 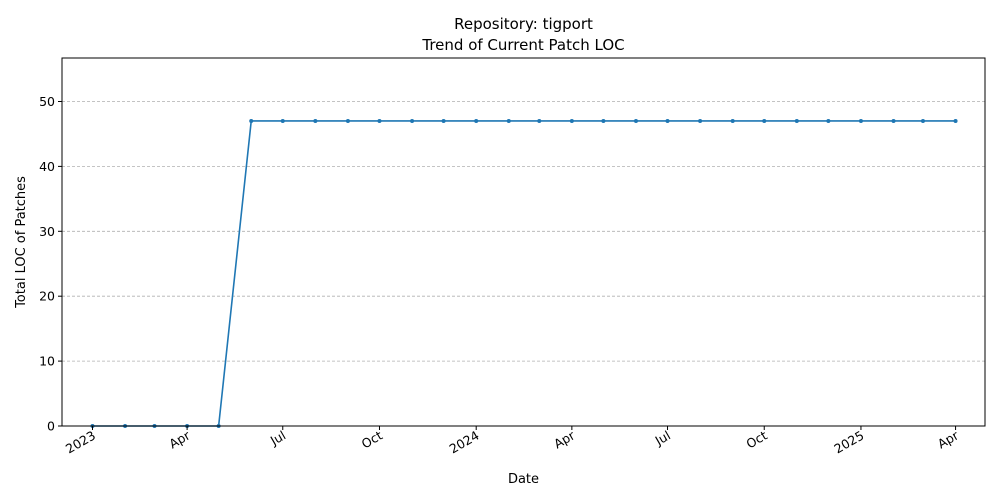 I want to click on y-axis-label: Total LOC of Patches, so click(x=21, y=242).